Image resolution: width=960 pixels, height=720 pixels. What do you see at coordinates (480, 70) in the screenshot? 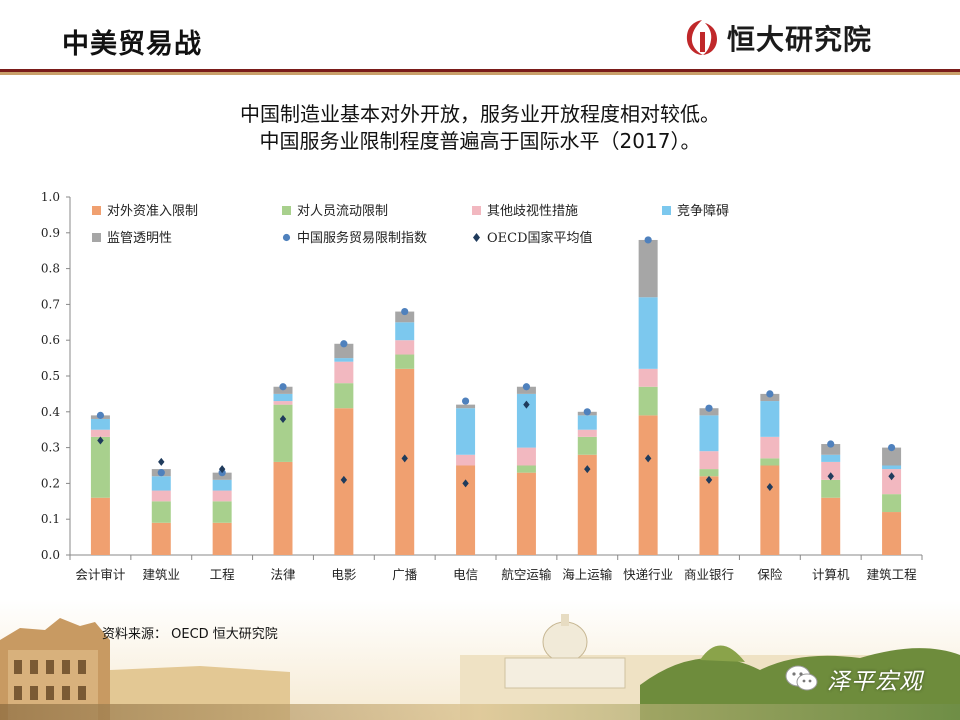
I see `header-divider` at bounding box center [480, 70].